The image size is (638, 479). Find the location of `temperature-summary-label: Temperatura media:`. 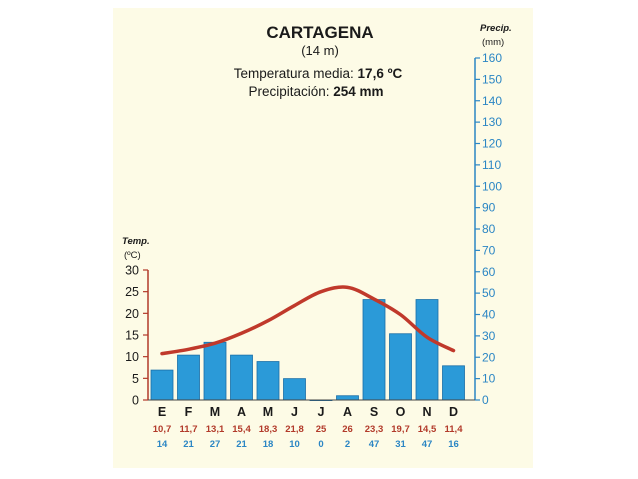

temperature-summary-label: Temperatura media: is located at coordinates (296, 73).